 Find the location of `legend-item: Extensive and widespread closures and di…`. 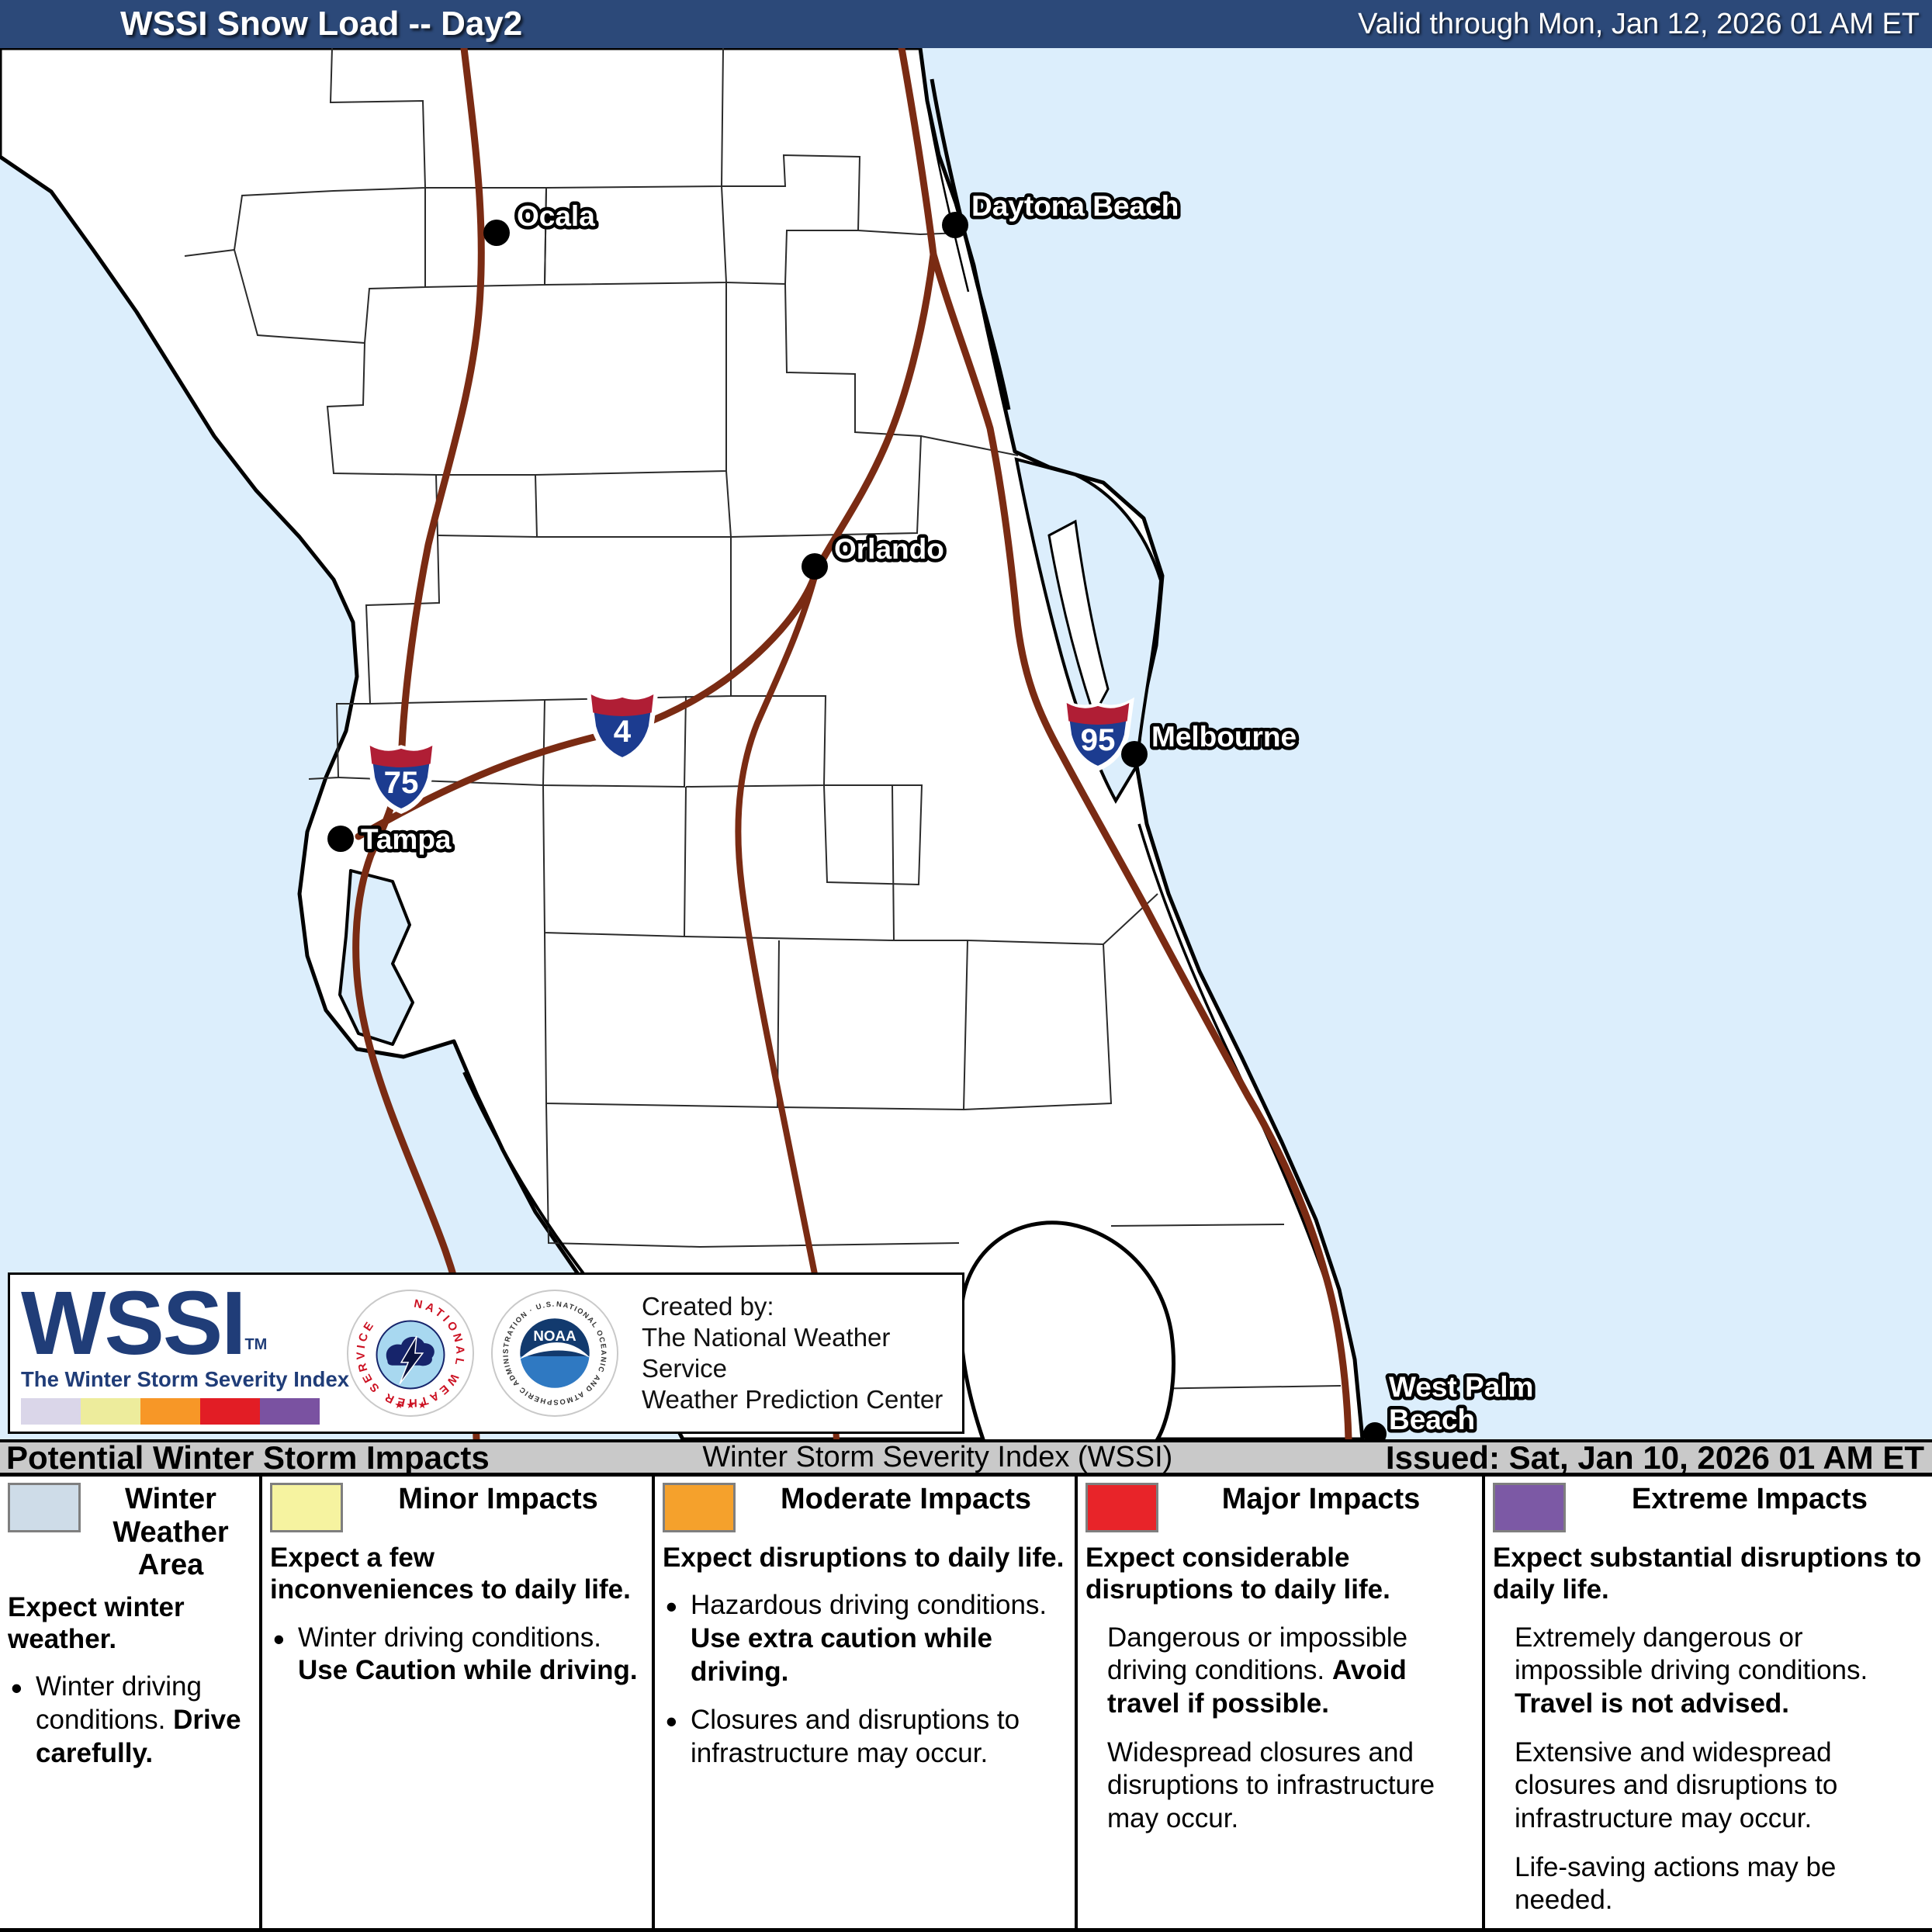

legend-item: Extensive and widespread closures and di… is located at coordinates (1708, 1786).